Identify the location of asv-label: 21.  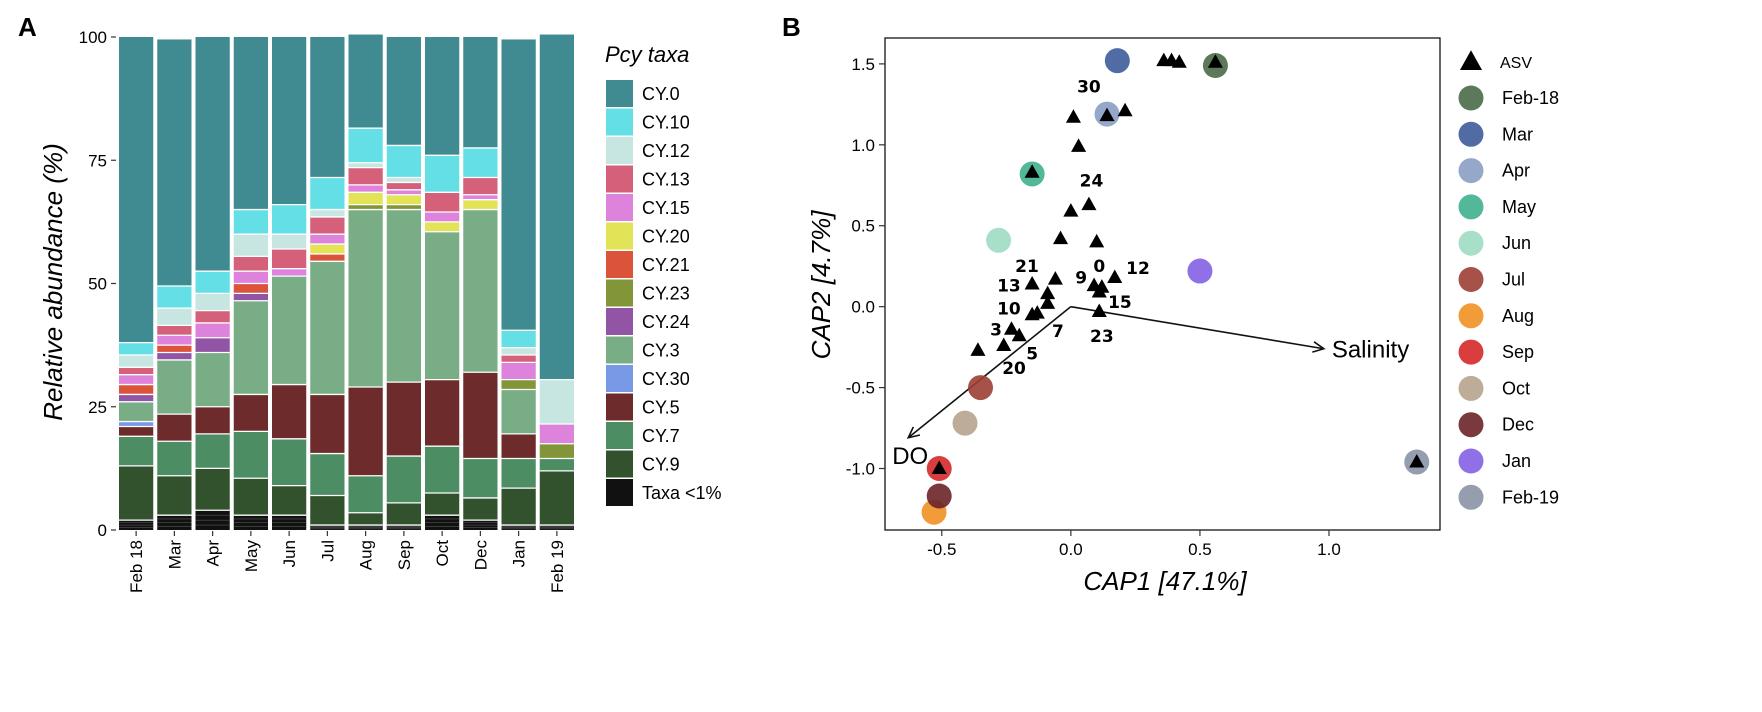
(1027, 267).